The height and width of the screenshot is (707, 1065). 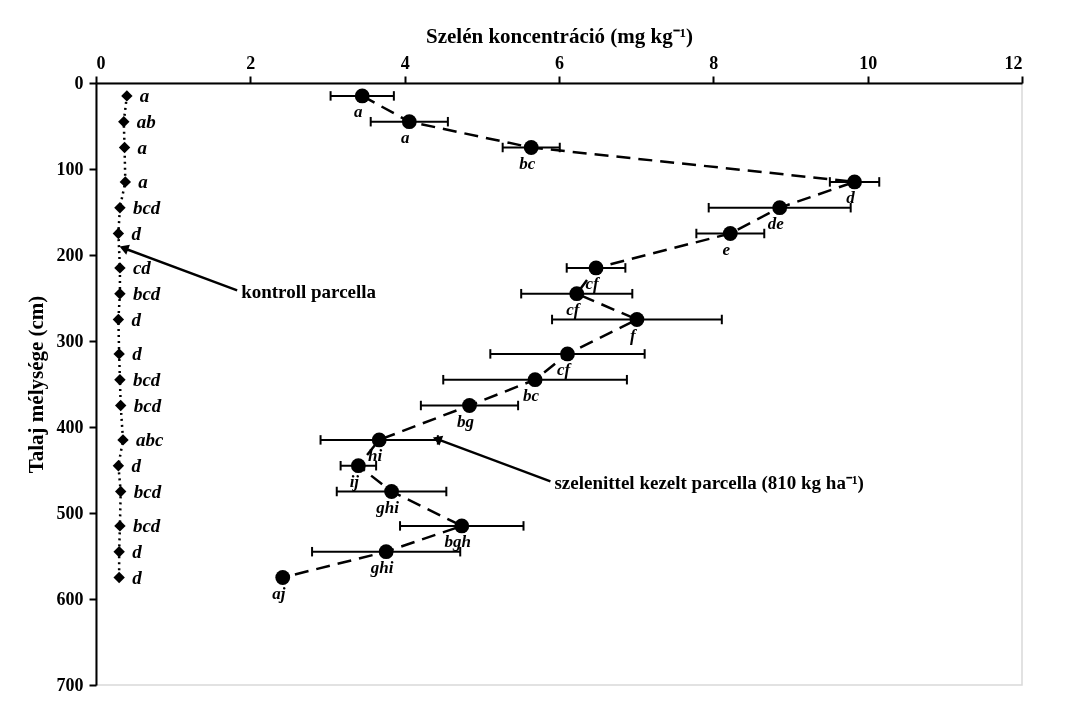 I want to click on data-label: bg, so click(x=465, y=421).